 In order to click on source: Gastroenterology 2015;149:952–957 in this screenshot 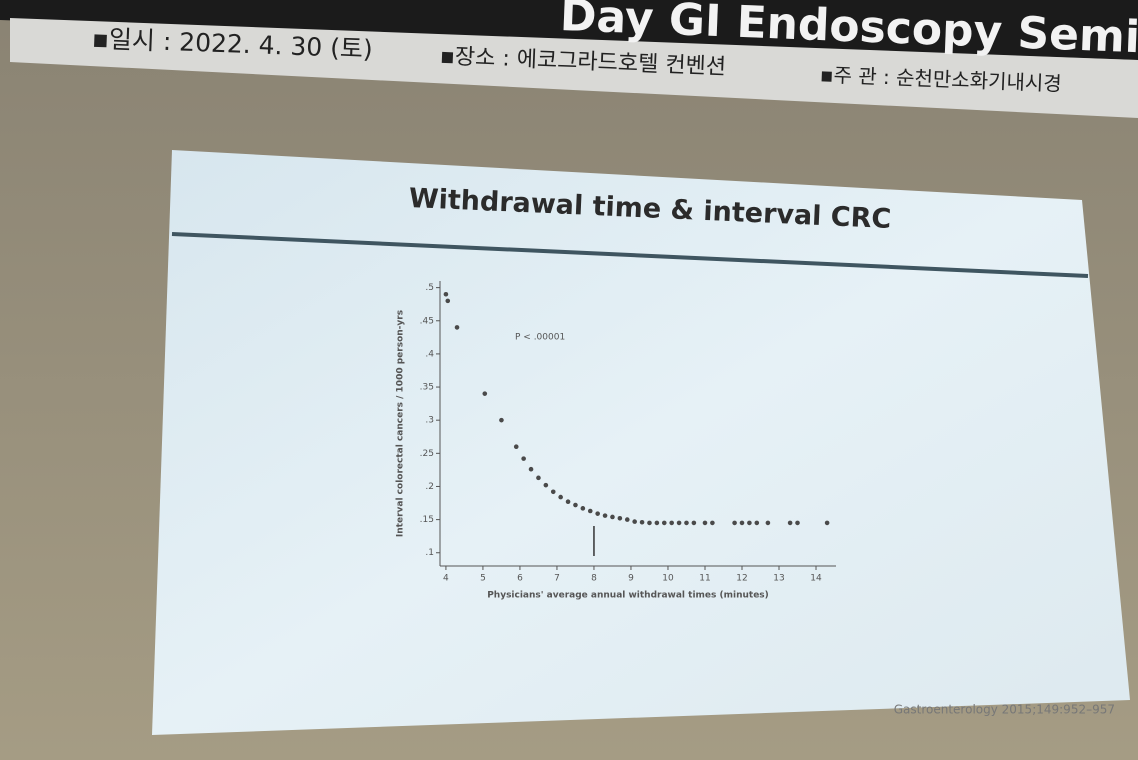, I will do `click(1004, 710)`.